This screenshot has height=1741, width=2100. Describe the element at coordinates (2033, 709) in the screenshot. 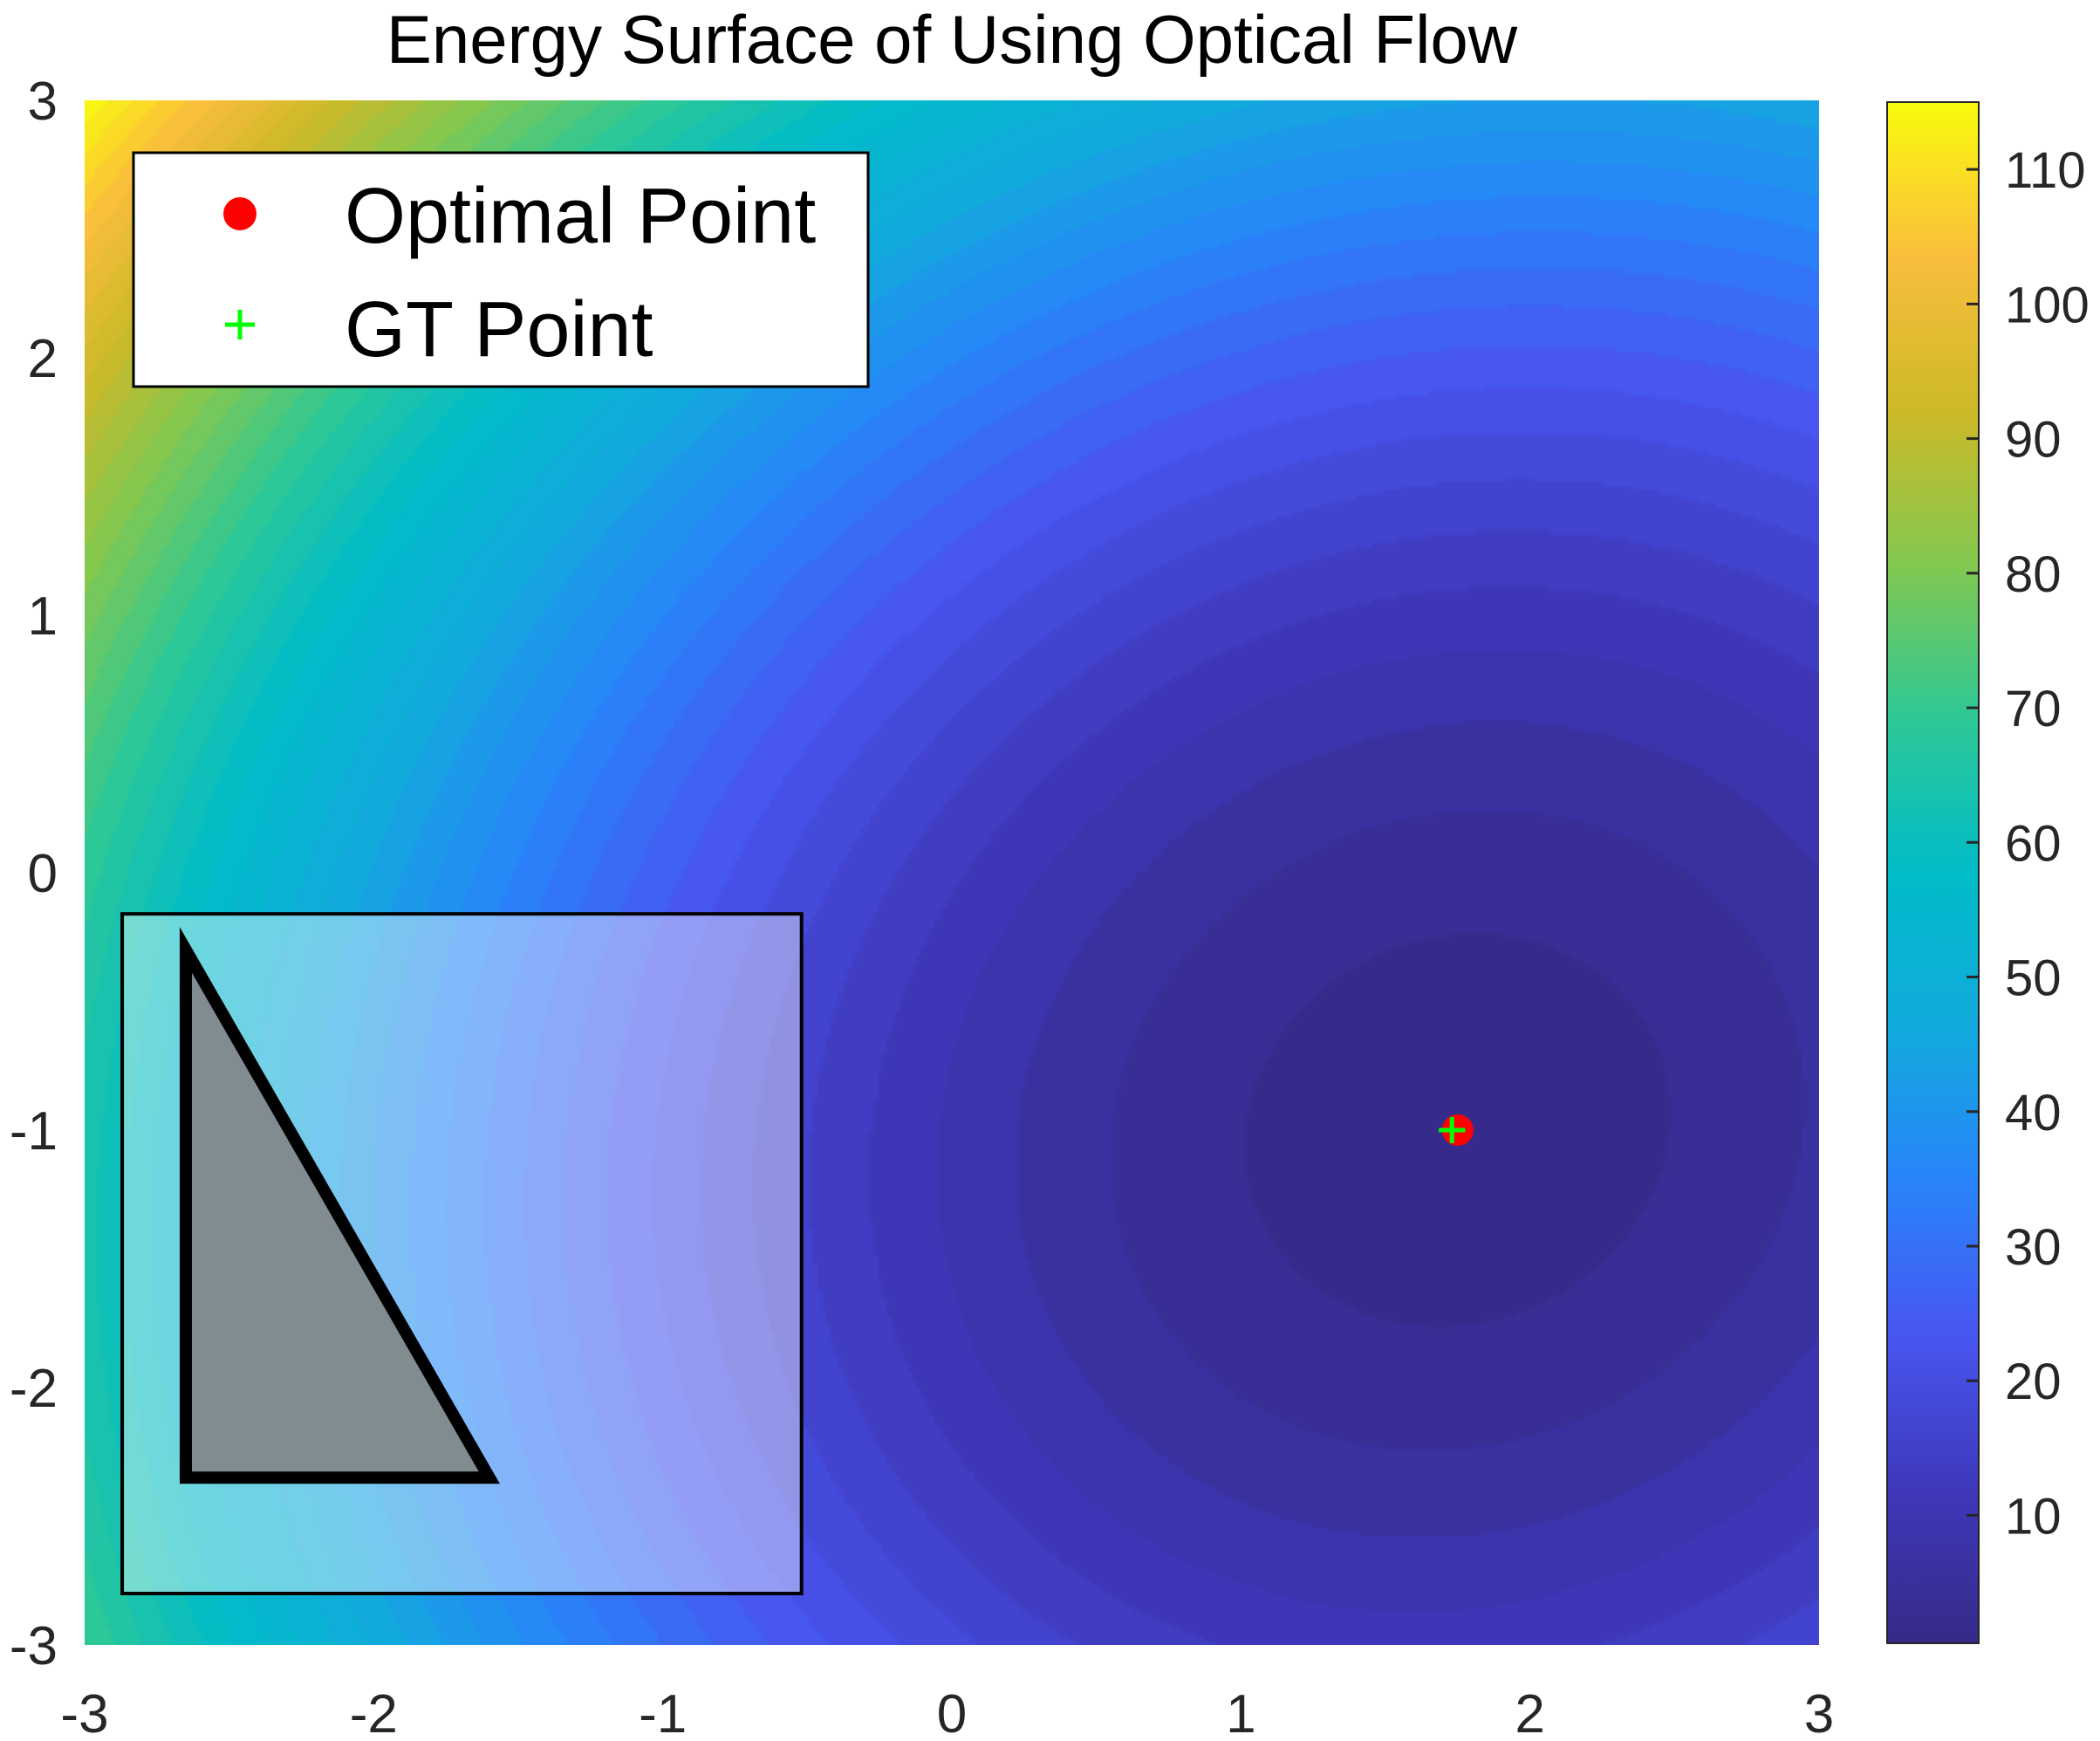

I see `colorbar-tick-label: 70` at that location.